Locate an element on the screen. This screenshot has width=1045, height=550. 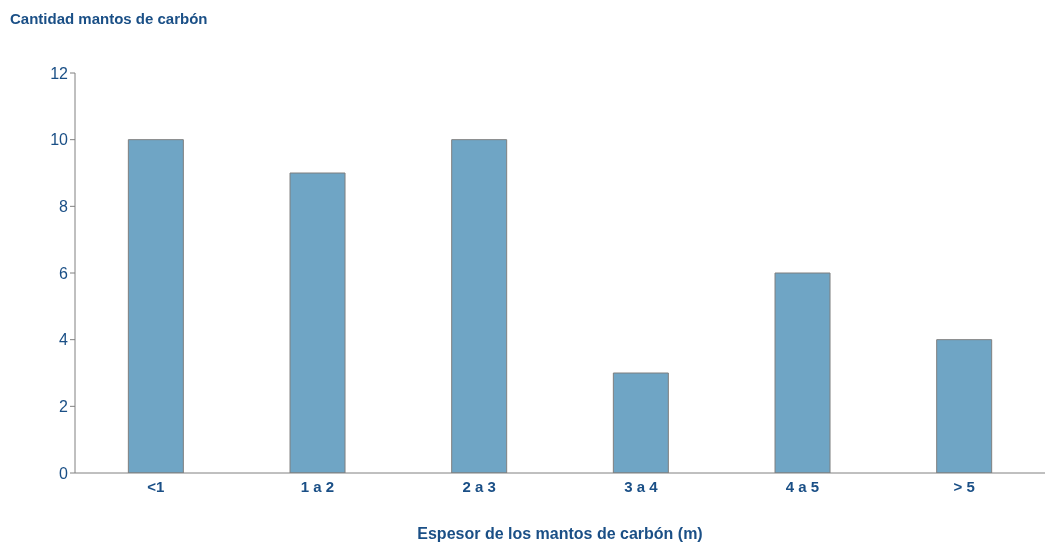
x-axis-title: Espesor de los mantos de carbón (m) is located at coordinates (560, 534).